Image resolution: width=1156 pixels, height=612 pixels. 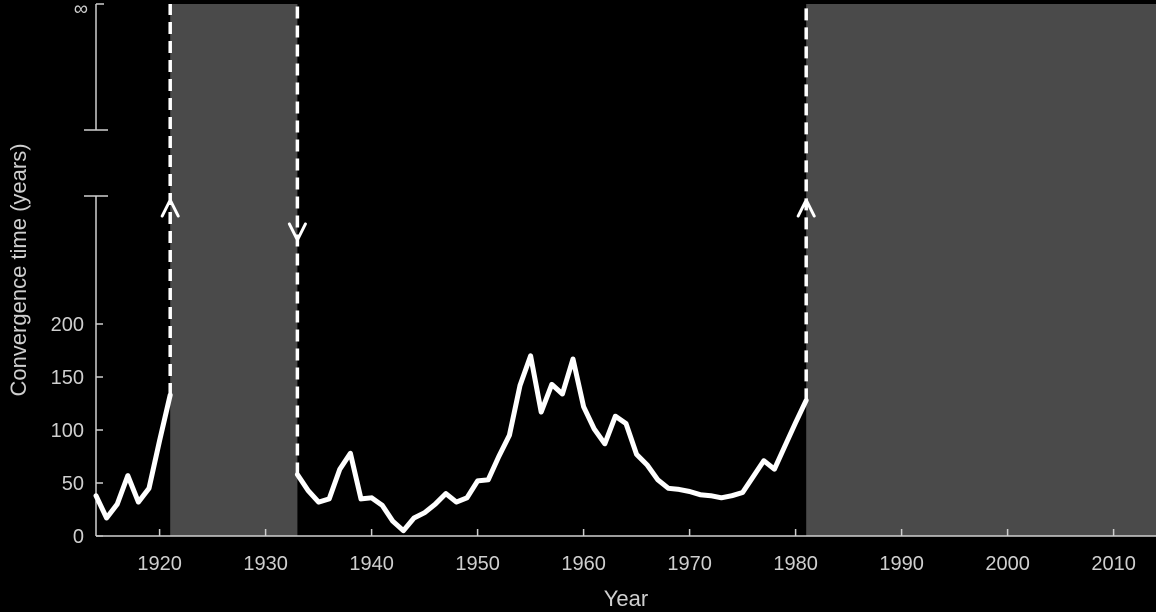 What do you see at coordinates (265, 564) in the screenshot?
I see `x-tick-label-1930: 1930` at bounding box center [265, 564].